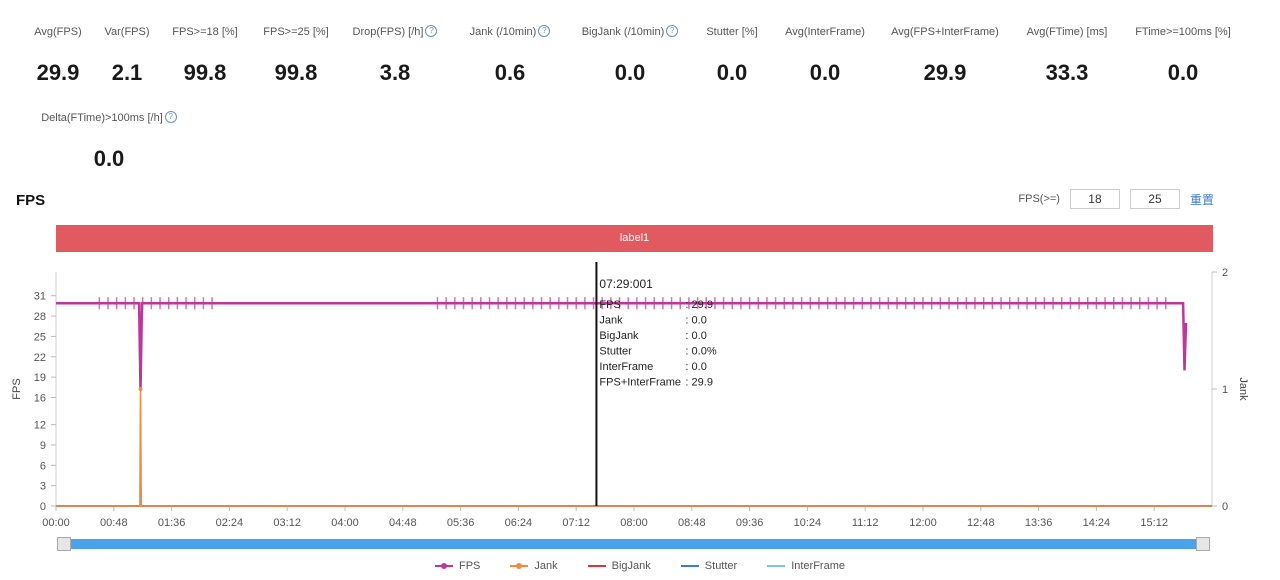 The image size is (1280, 580). Describe the element at coordinates (345, 523) in the screenshot. I see `x-tick-label: 04:00` at that location.